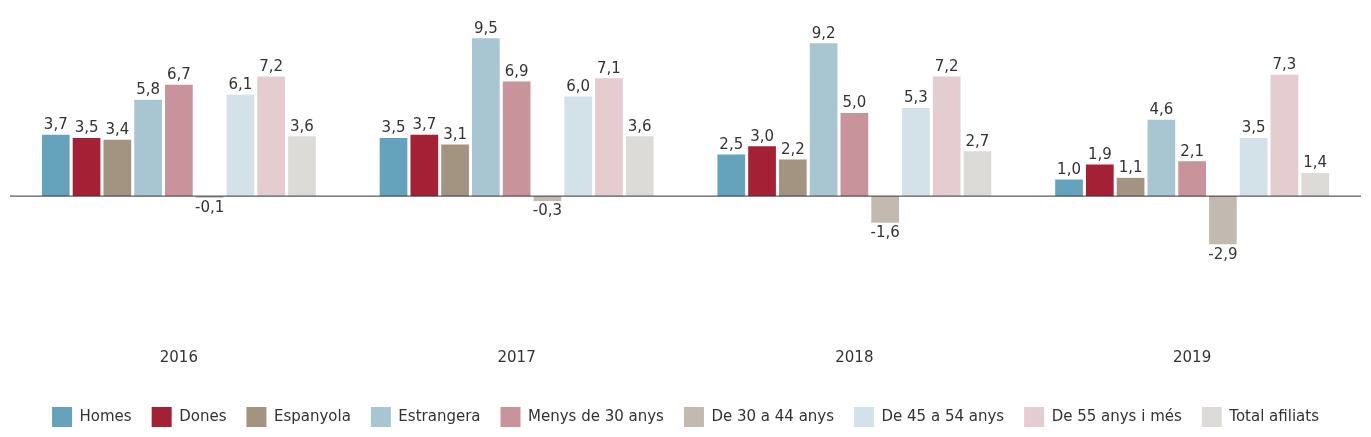 This screenshot has height=437, width=1371. Describe the element at coordinates (977, 140) in the screenshot. I see `data-label: 2,7` at that location.